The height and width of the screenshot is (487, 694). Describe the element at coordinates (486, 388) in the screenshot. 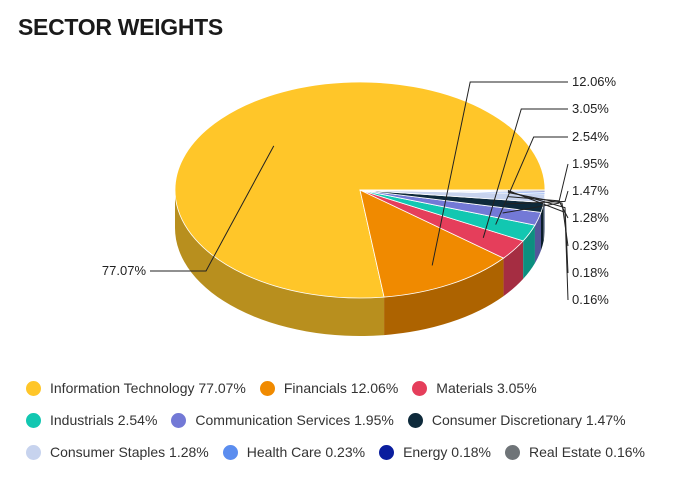

I see `legend-label: Materials 3.05%` at that location.